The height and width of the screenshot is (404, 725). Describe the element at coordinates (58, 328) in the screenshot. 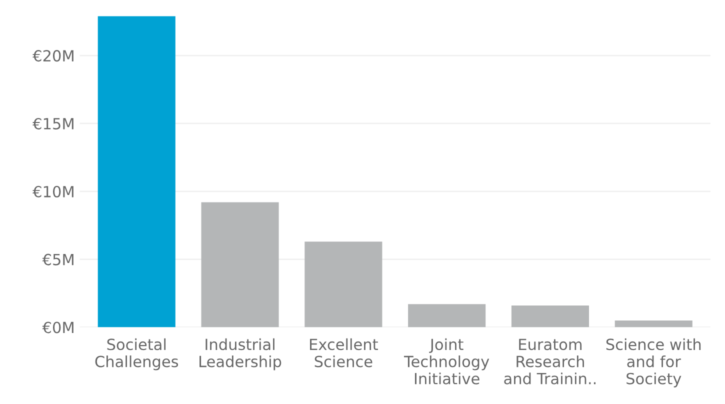

I see `y-tick-label: €0M` at that location.